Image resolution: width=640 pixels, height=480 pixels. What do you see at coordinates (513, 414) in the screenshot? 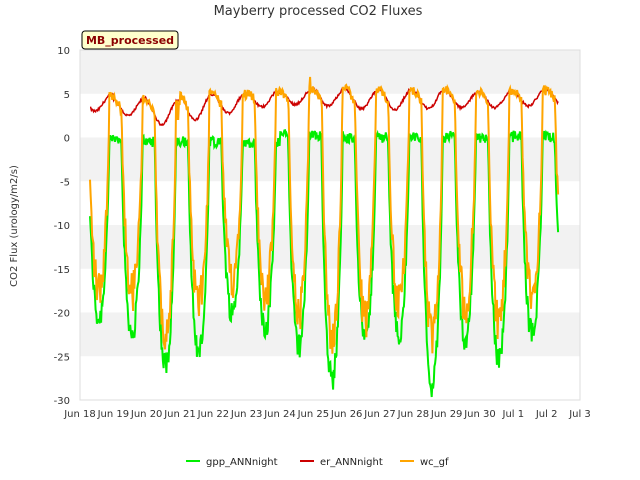
I see `x-tick-label: Jul 1` at bounding box center [513, 414].